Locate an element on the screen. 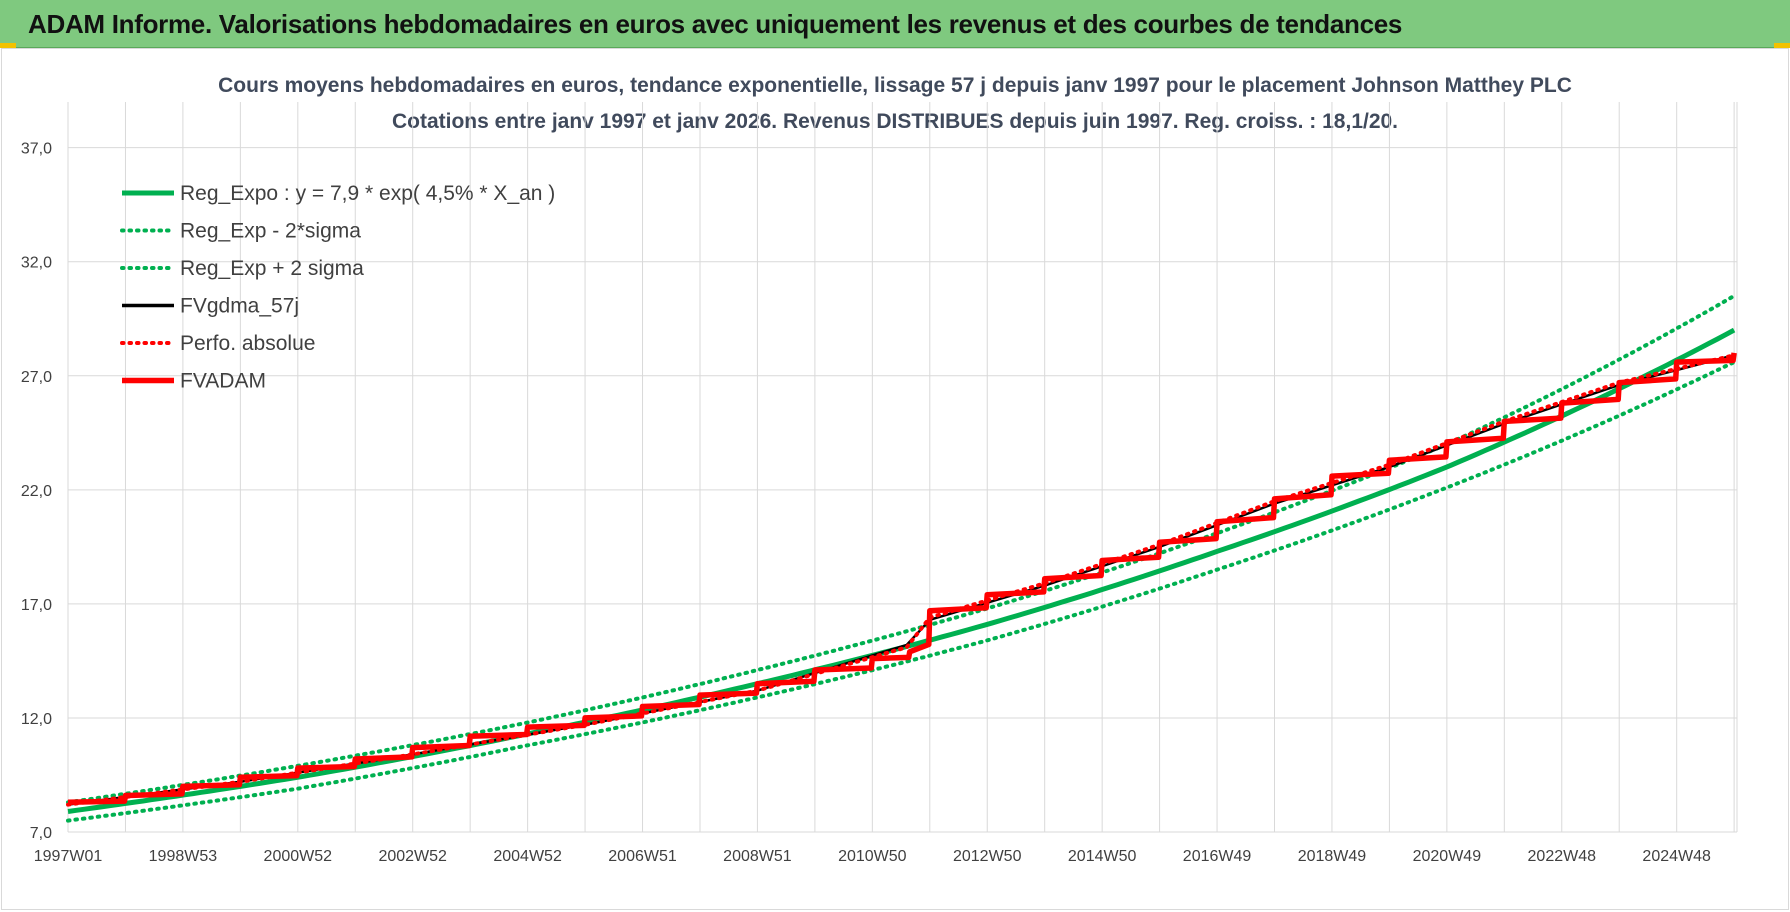 This screenshot has width=1790, height=912. x-tick-label: 1998W53 is located at coordinates (183, 856).